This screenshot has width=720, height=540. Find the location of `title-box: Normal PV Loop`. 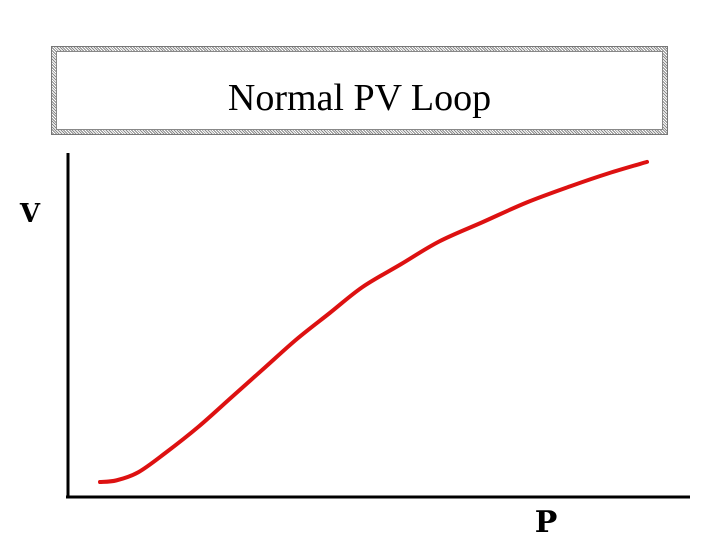

title-box: Normal PV Loop is located at coordinates (359, 90).